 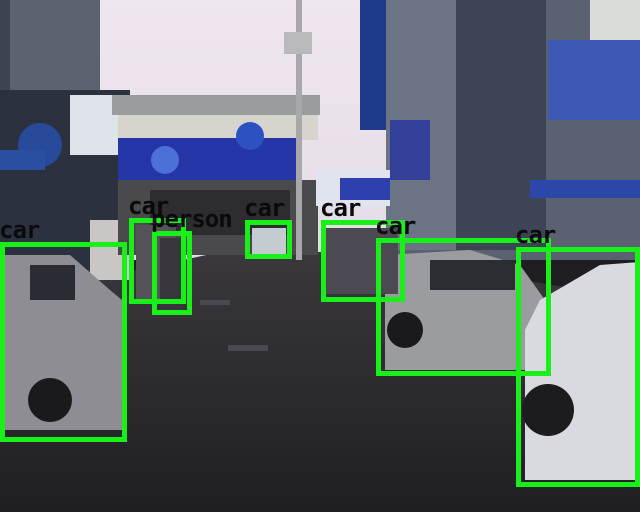 What do you see at coordinates (192, 219) in the screenshot?
I see `detection-label: person` at bounding box center [192, 219].